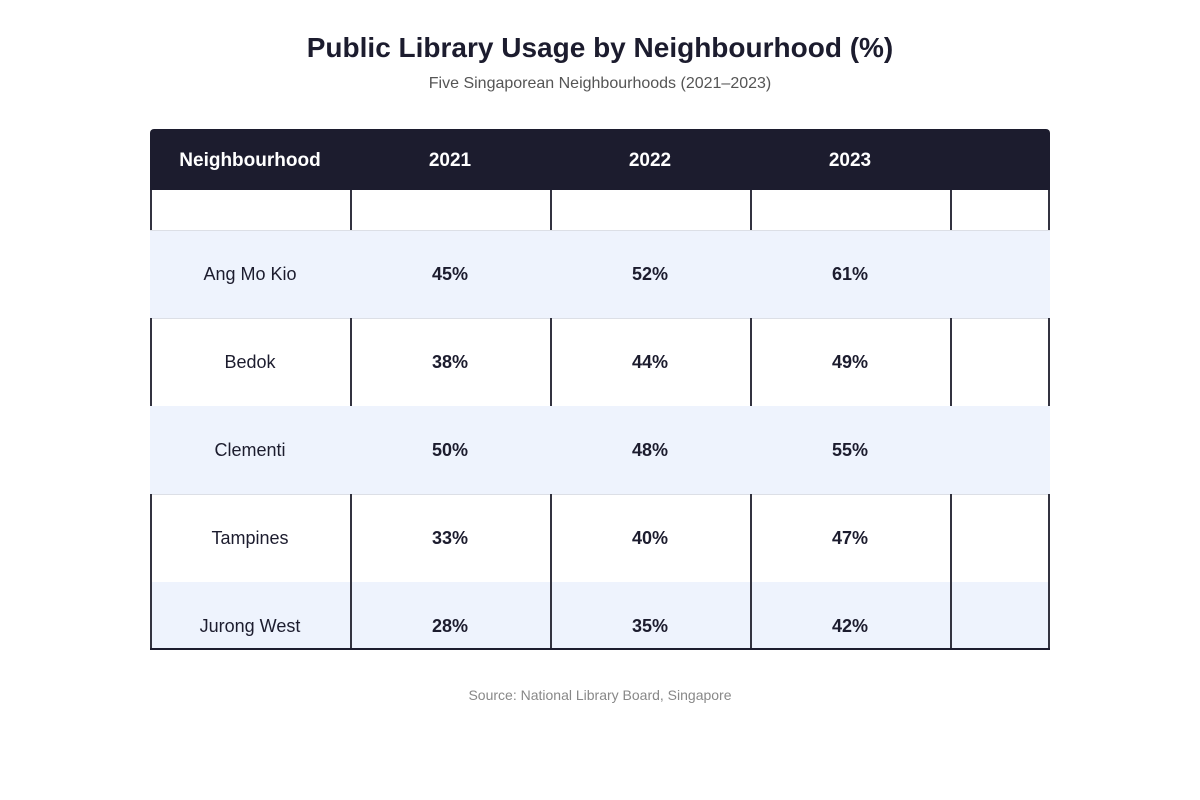  What do you see at coordinates (600, 274) in the screenshot?
I see `table-row: Ang Mo Kio 45% 52% 61%` at bounding box center [600, 274].